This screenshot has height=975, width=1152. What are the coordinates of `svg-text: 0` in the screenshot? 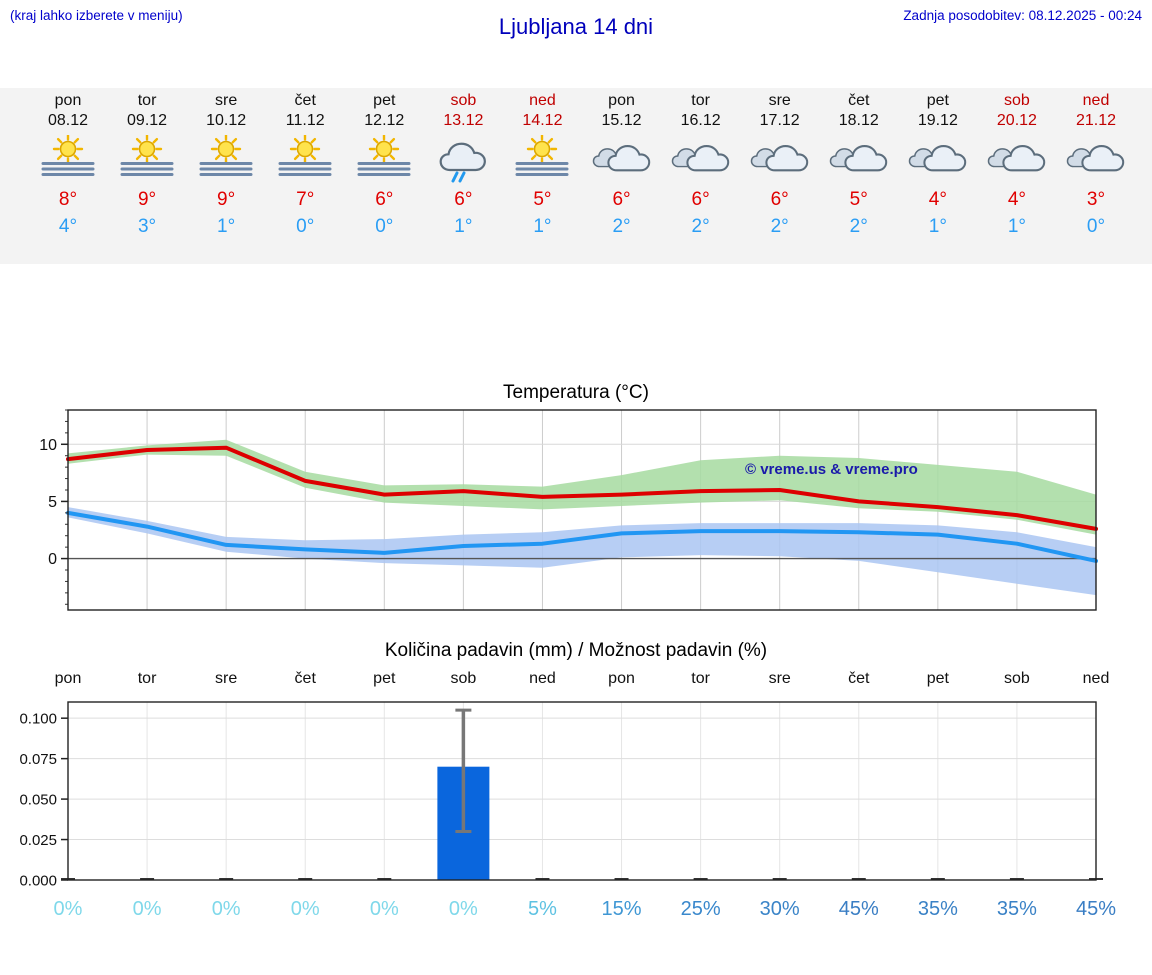 It's located at (52, 559).